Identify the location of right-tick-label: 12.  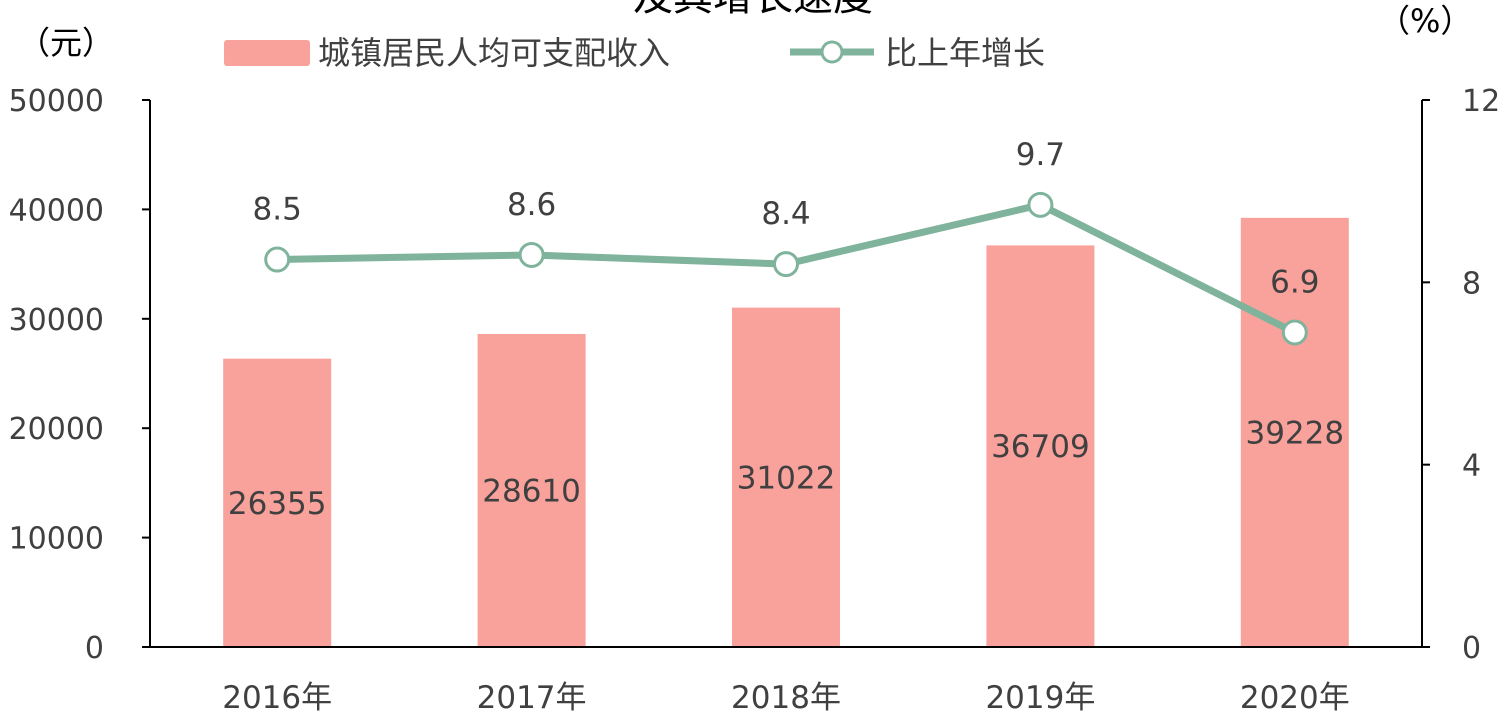
(1481, 101).